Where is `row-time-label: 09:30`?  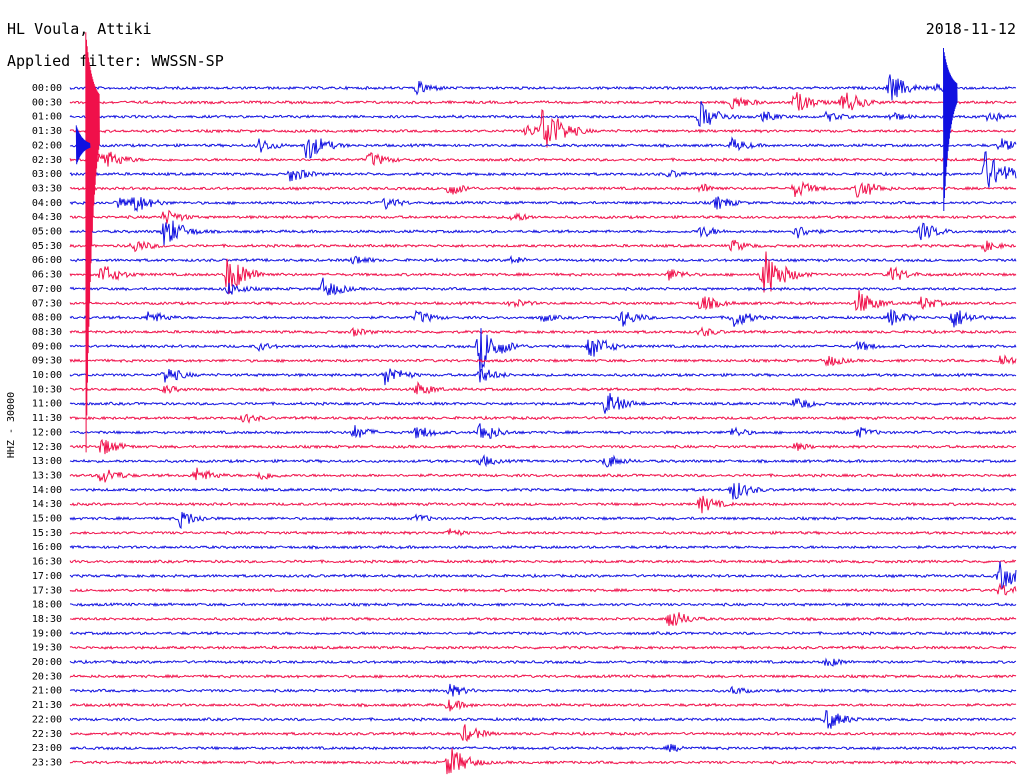
row-time-label: 09:30 is located at coordinates (47, 361).